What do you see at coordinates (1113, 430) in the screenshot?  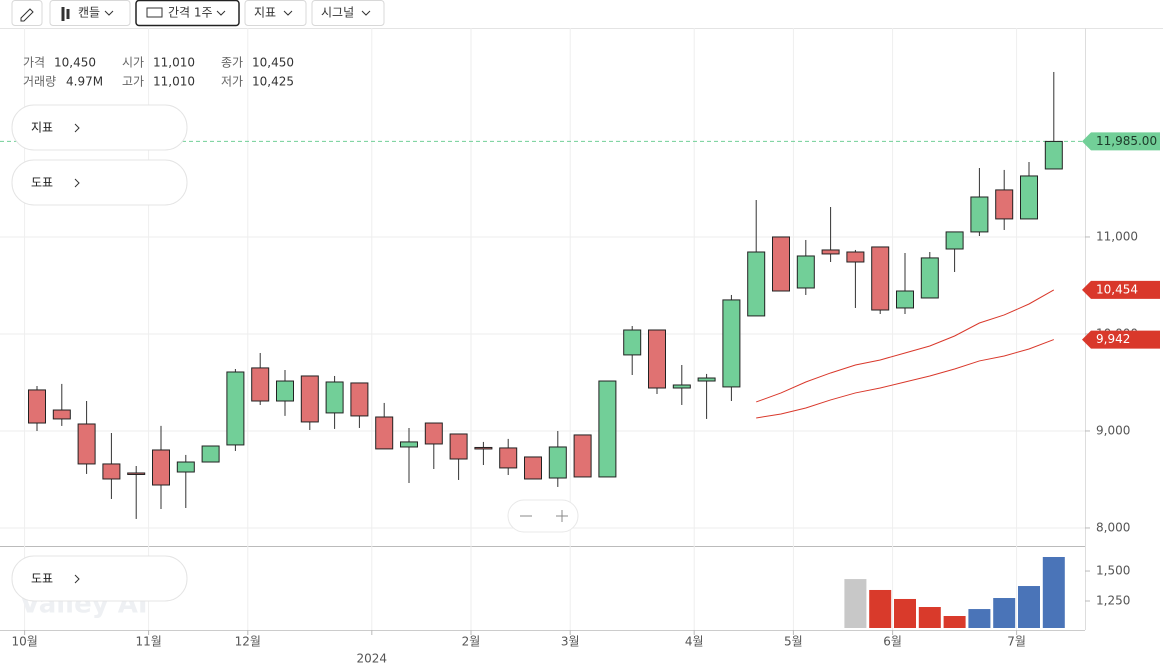 I see `y-tick-label: 9,000` at bounding box center [1113, 430].